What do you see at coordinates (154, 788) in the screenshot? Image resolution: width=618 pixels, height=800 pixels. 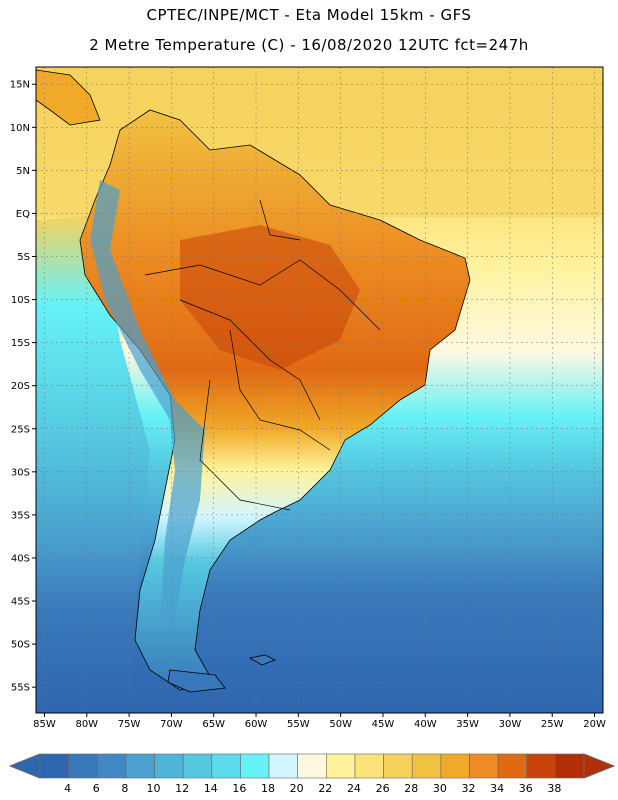 I see `colorbar-label: 10` at bounding box center [154, 788].